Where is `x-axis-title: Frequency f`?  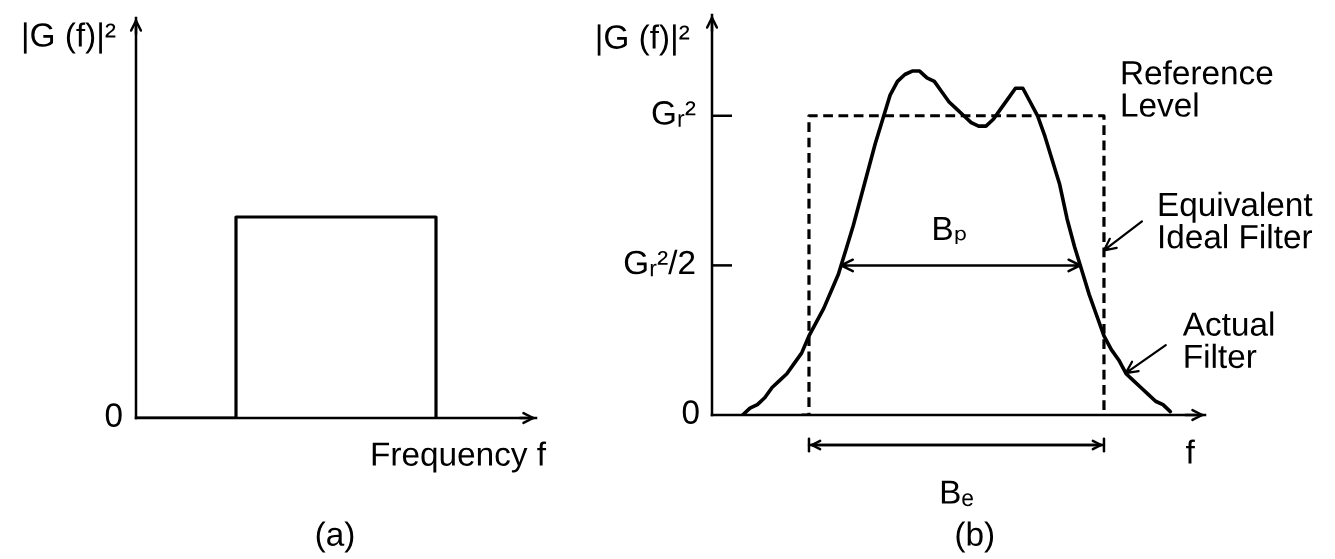 x-axis-title: Frequency f is located at coordinates (459, 457).